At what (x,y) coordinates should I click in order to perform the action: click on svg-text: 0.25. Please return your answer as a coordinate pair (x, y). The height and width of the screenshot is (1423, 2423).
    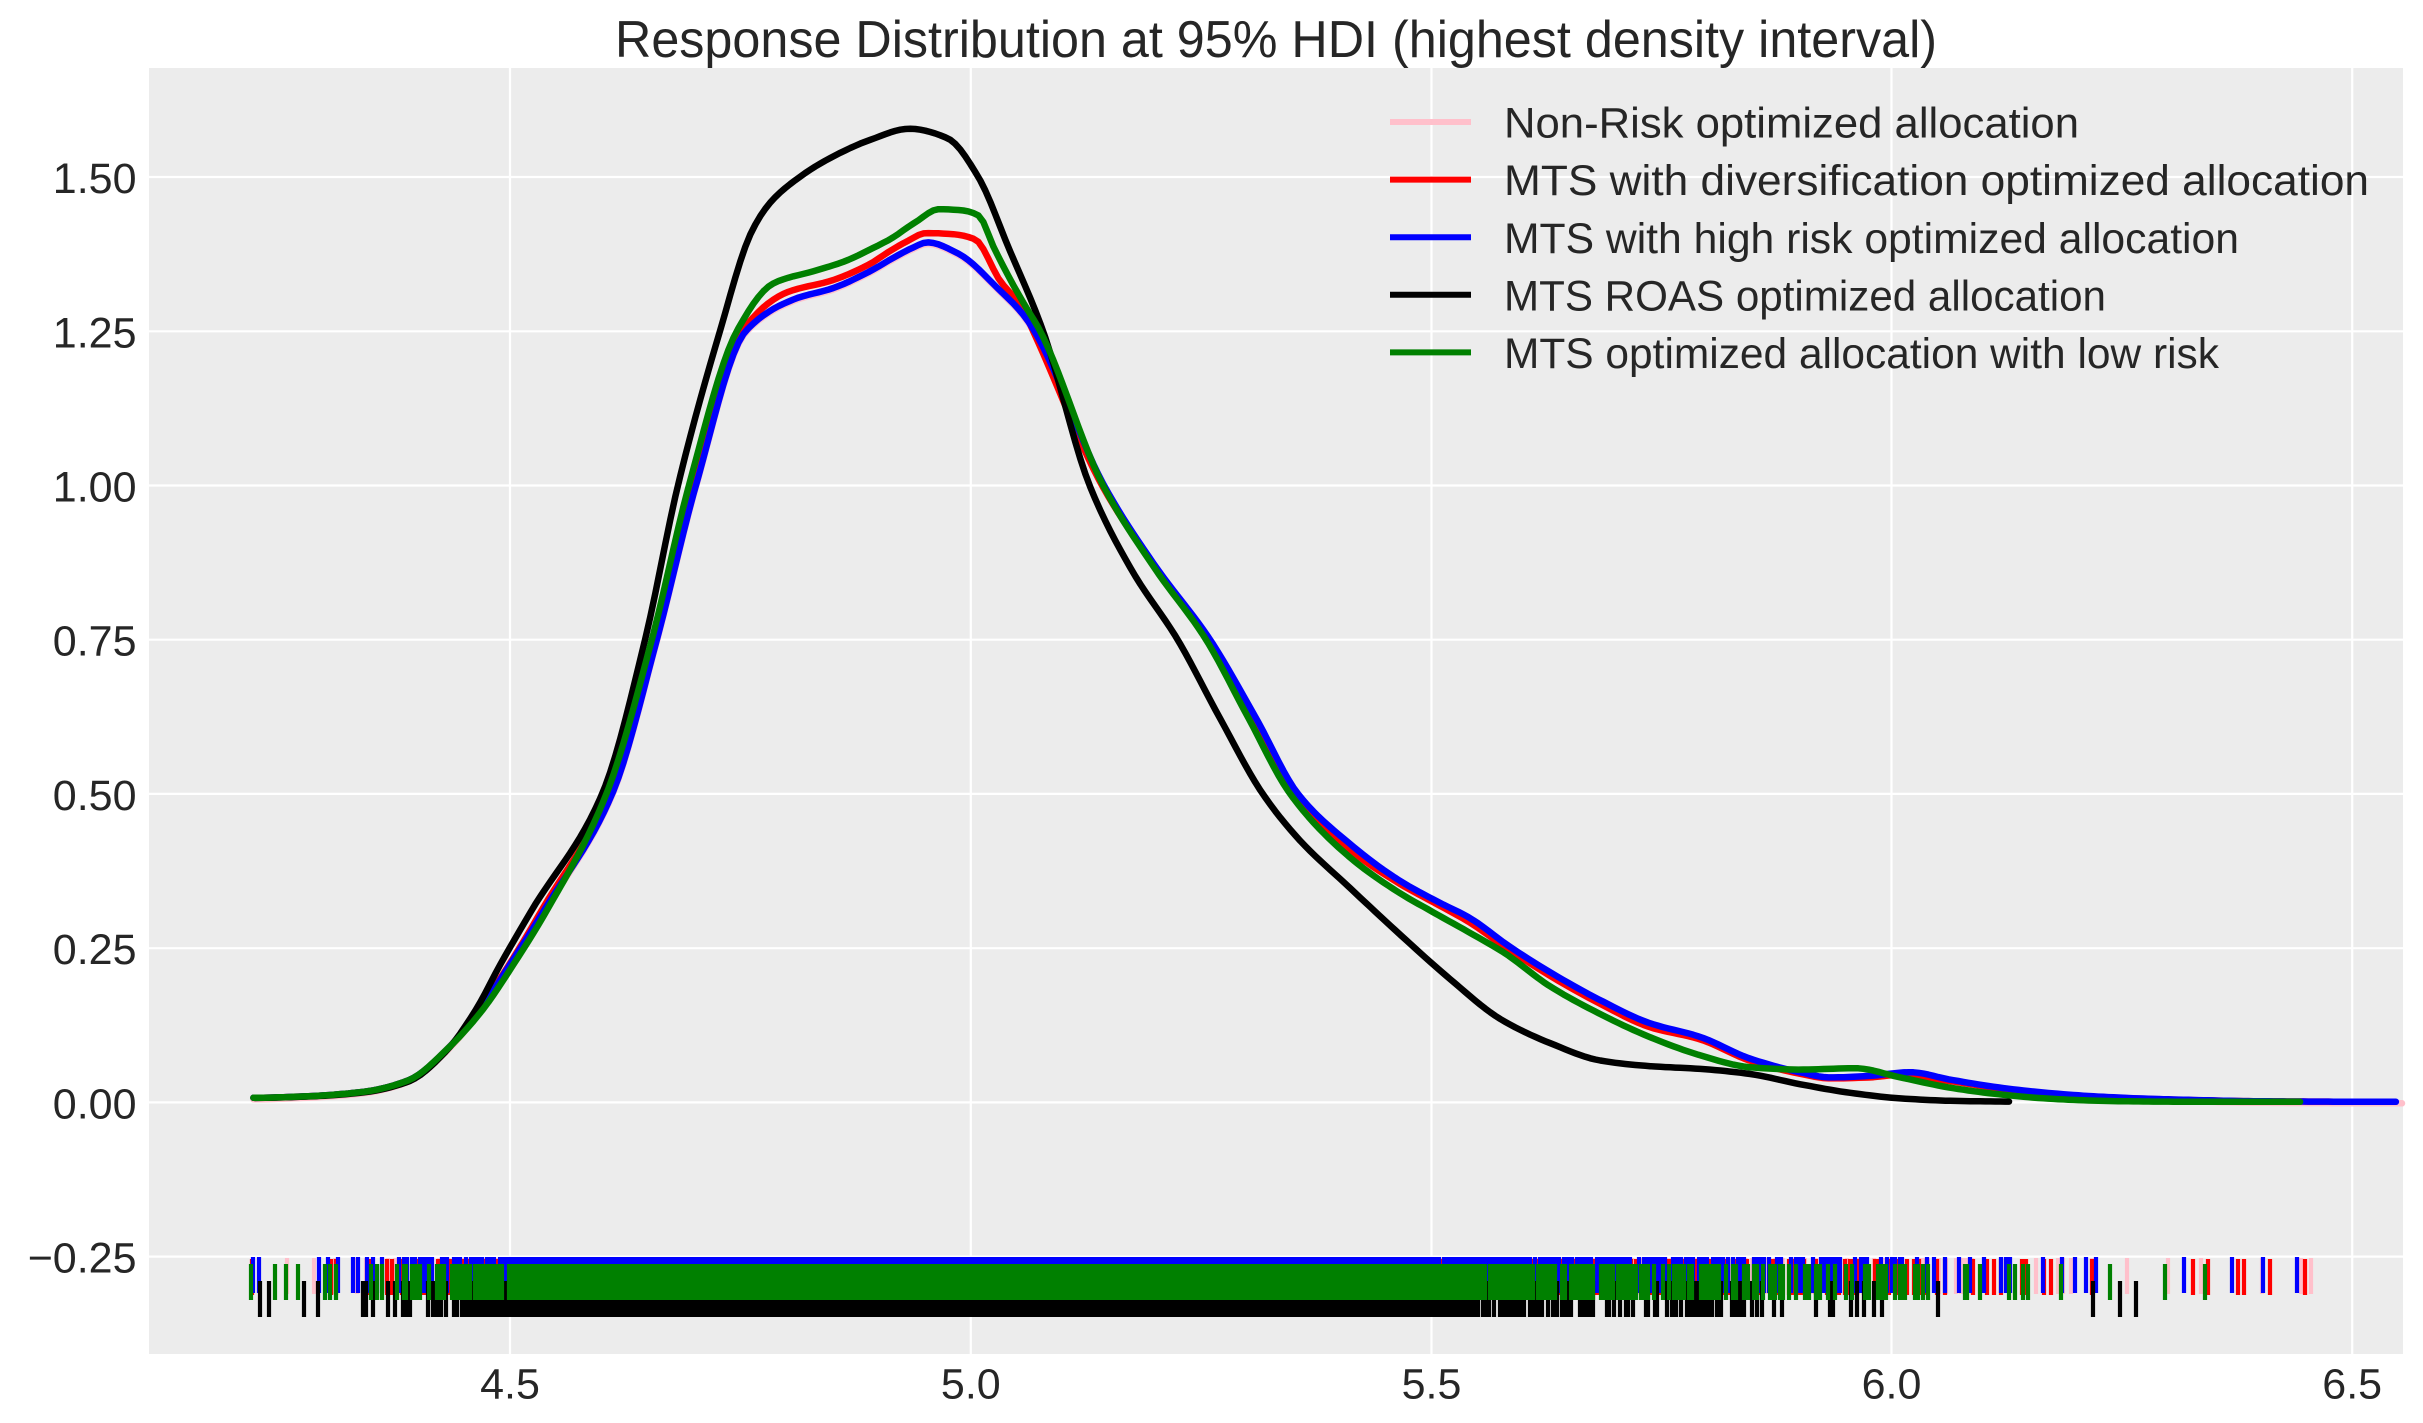
    Looking at the image, I should click on (95, 950).